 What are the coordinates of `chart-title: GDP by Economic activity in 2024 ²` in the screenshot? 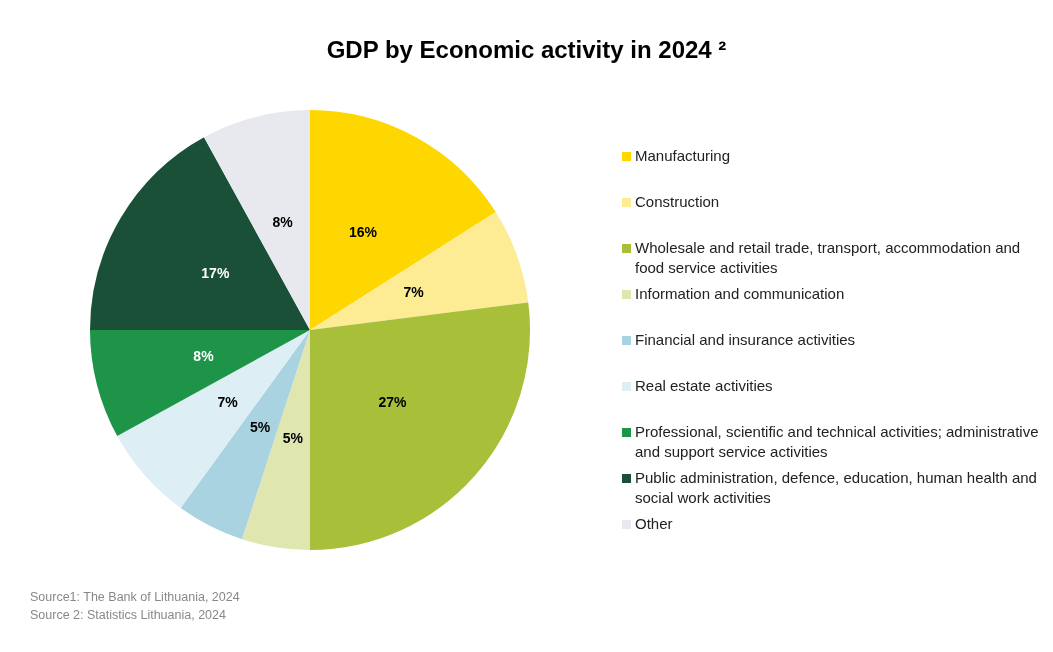 It's located at (526, 50).